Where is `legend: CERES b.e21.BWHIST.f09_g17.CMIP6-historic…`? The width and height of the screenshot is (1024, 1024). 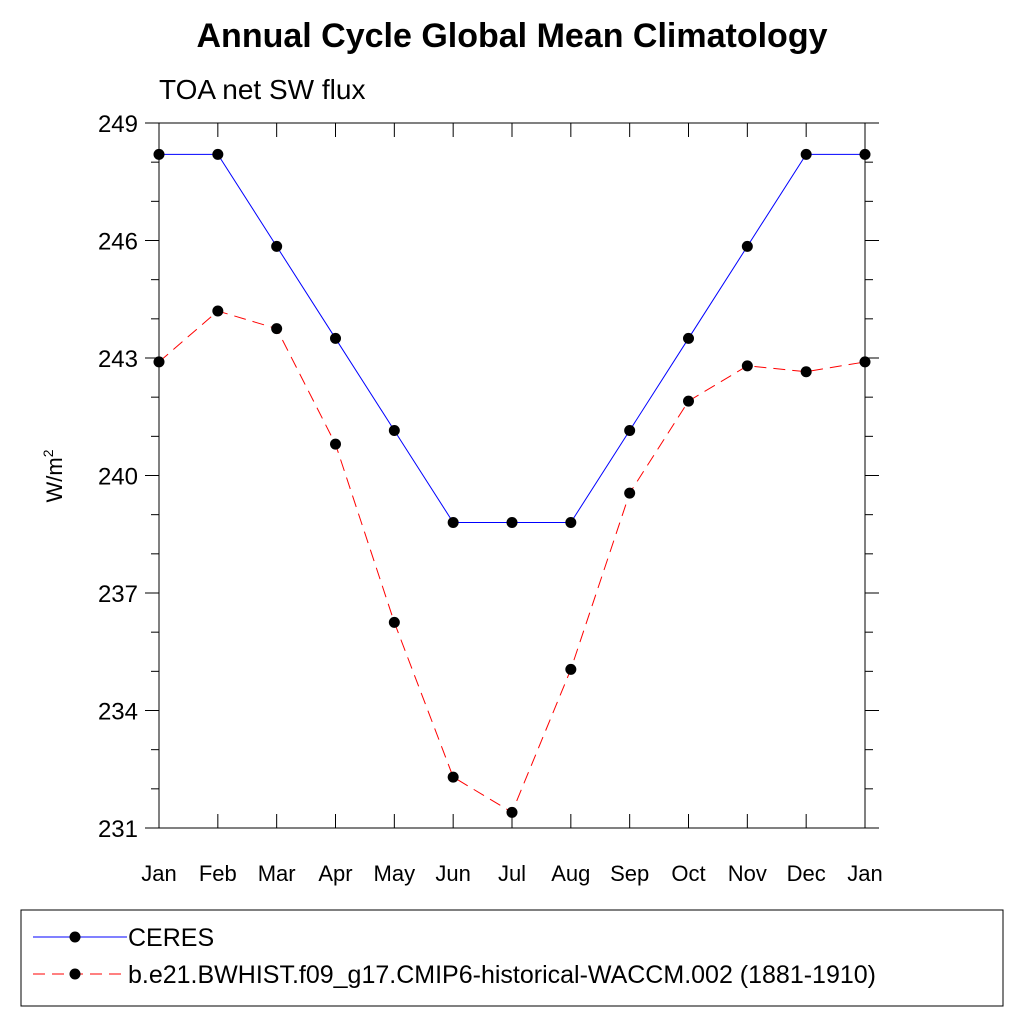 legend: CERES b.e21.BWHIST.f09_g17.CMIP6-historic… is located at coordinates (454, 956).